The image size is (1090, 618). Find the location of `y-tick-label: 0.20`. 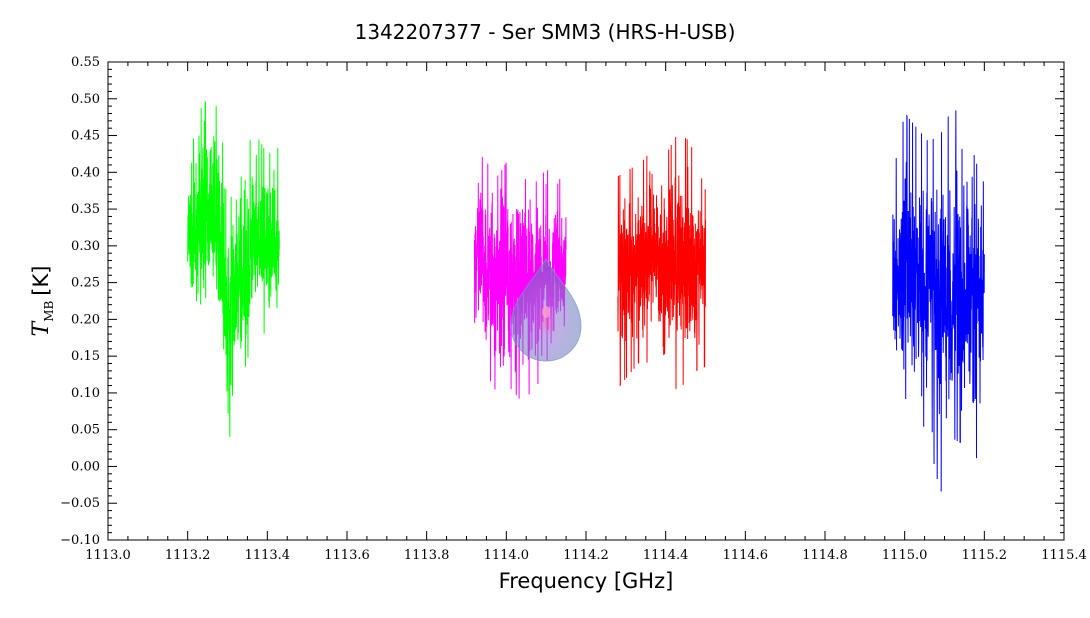

y-tick-label: 0.20 is located at coordinates (85, 319).